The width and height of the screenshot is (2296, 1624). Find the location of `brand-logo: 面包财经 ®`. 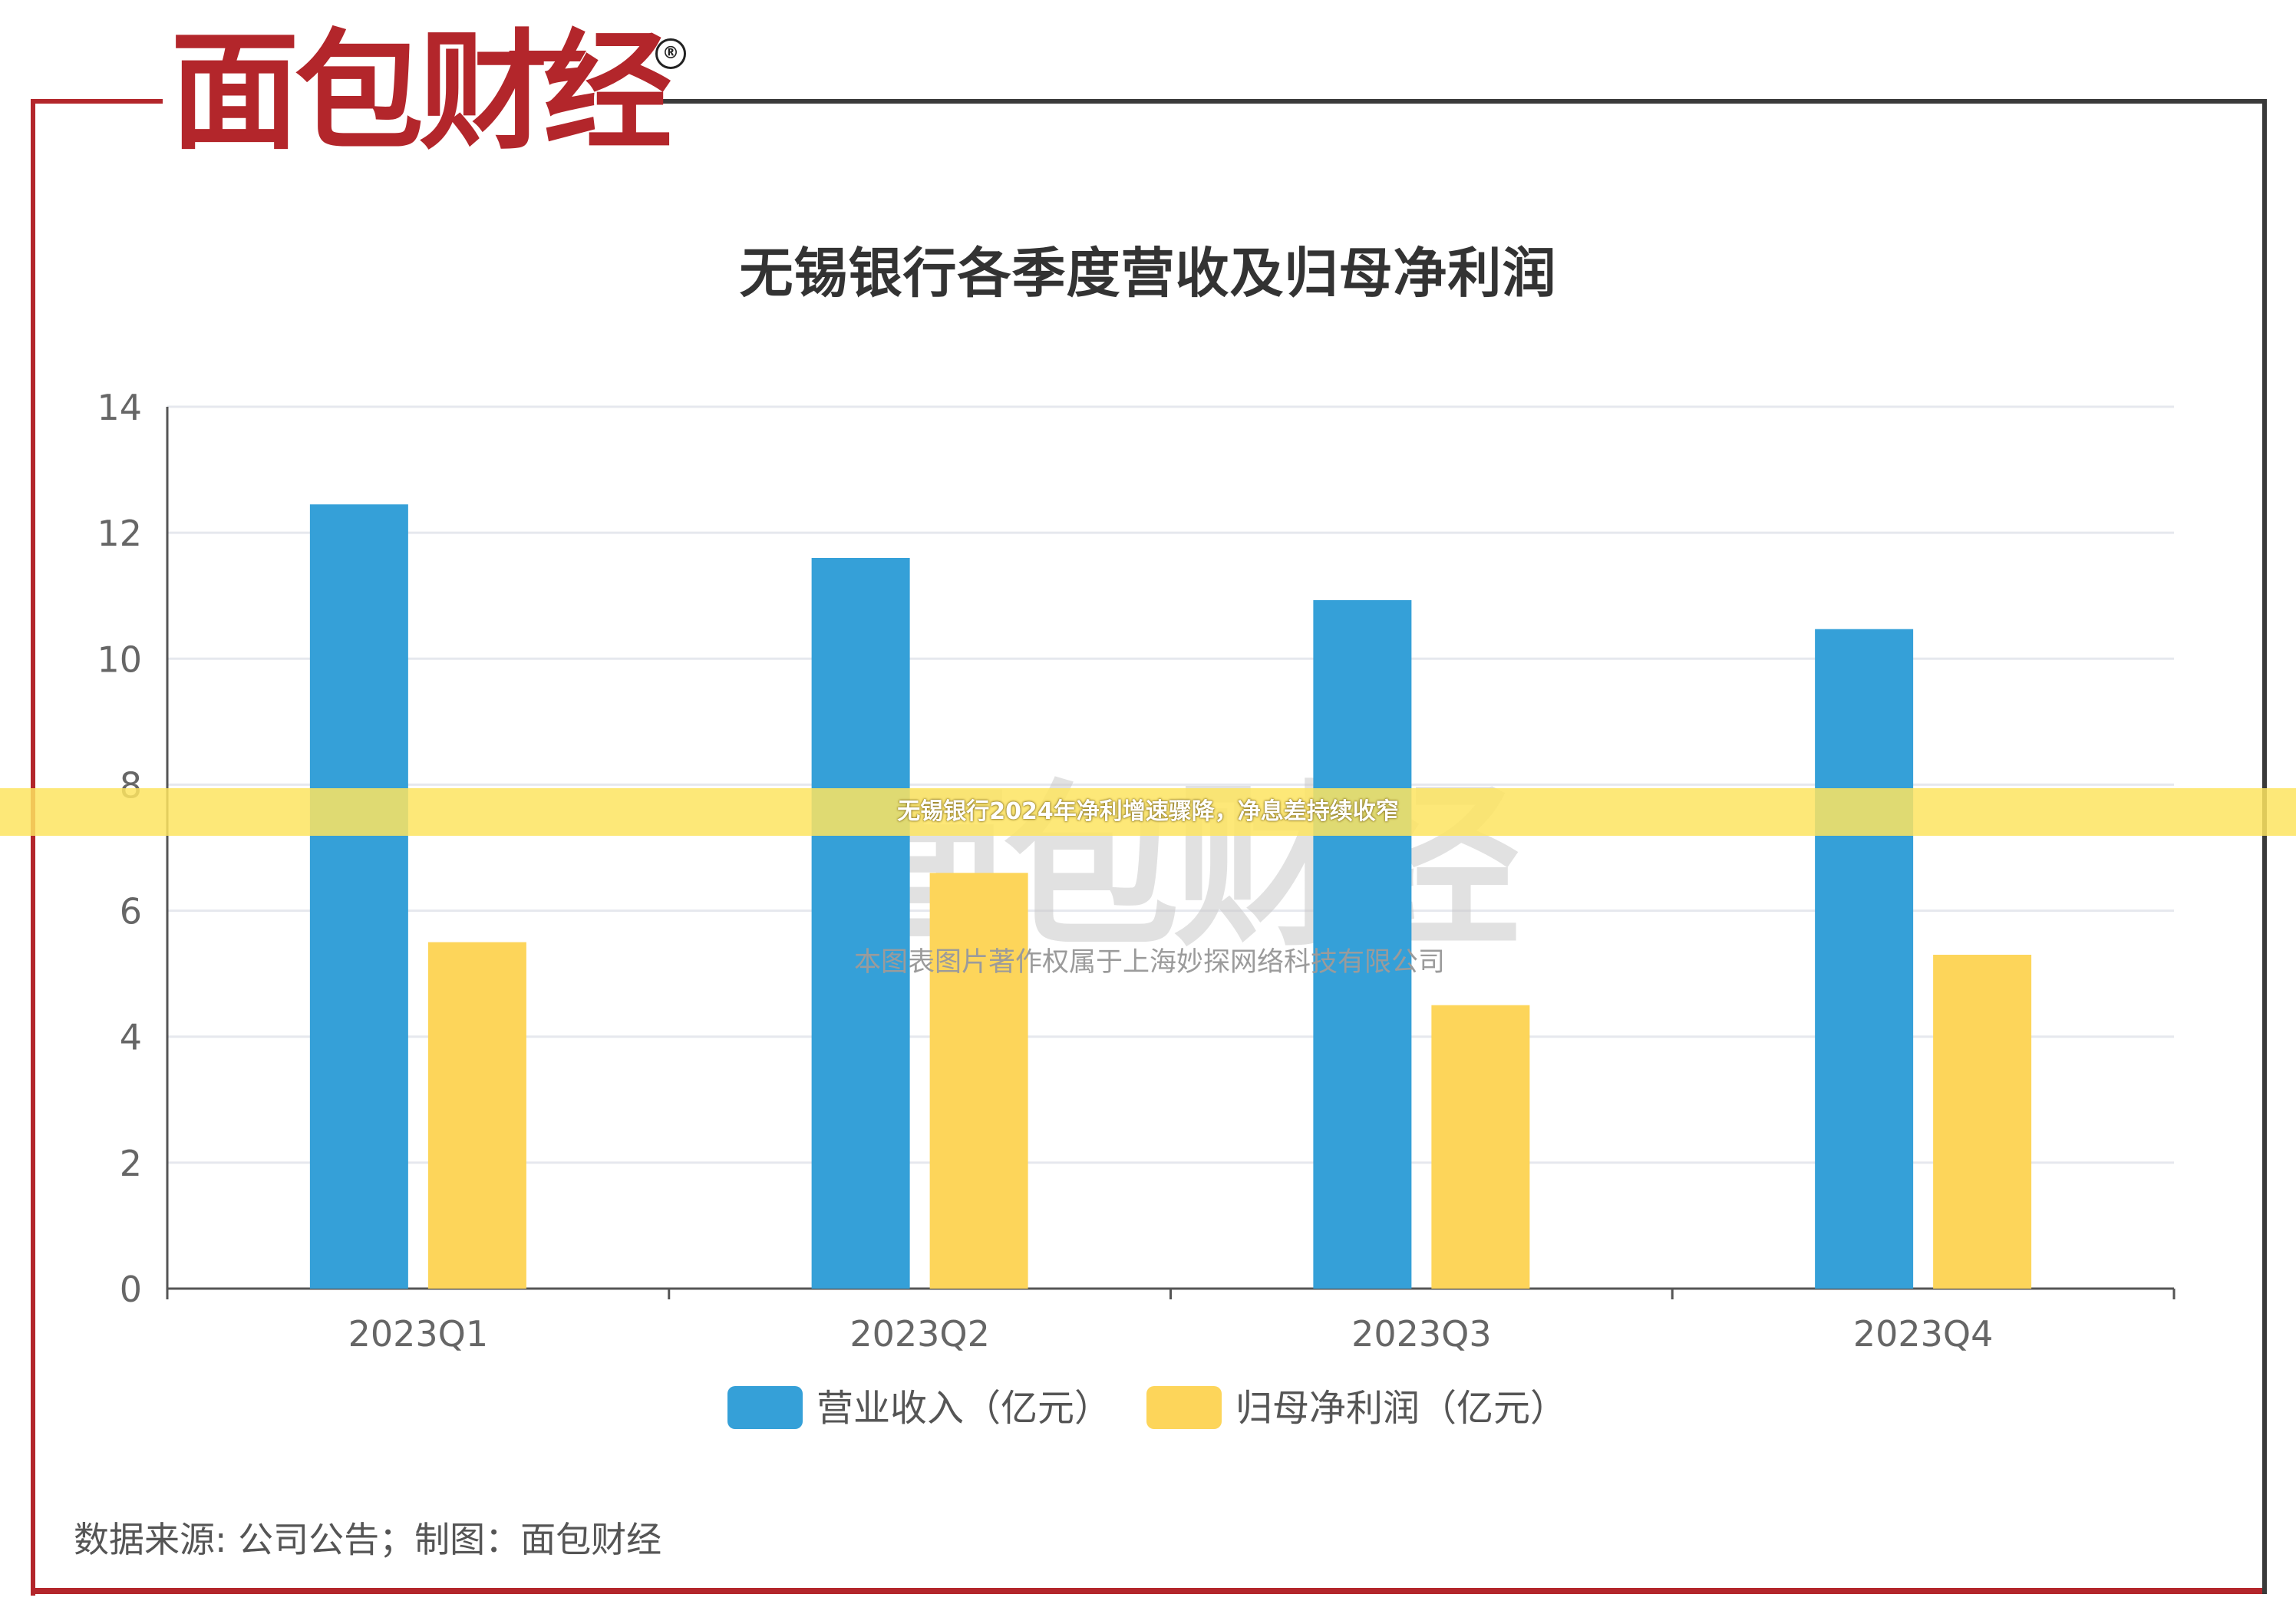

brand-logo: 面包财经 ® is located at coordinates (428, 92).